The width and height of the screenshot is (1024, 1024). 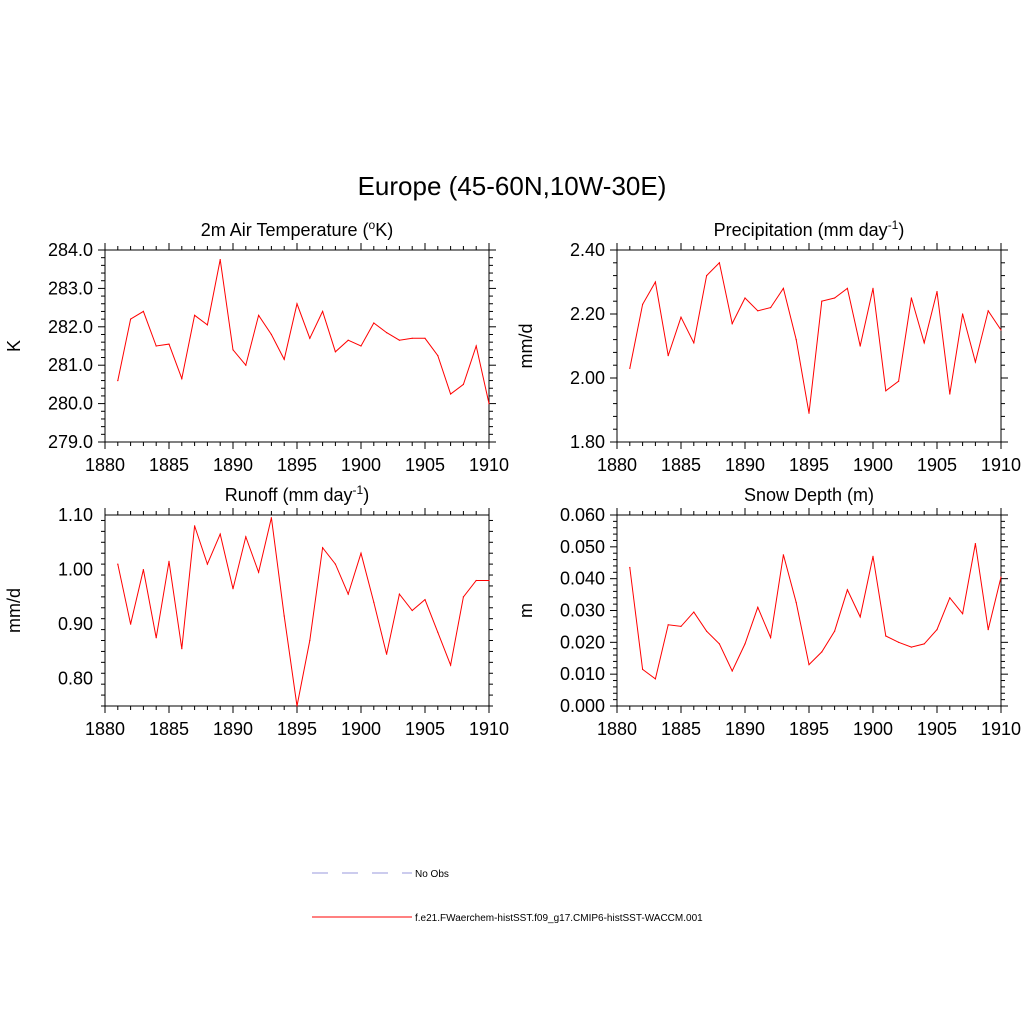 I want to click on y-axis-label: K, so click(x=14, y=346).